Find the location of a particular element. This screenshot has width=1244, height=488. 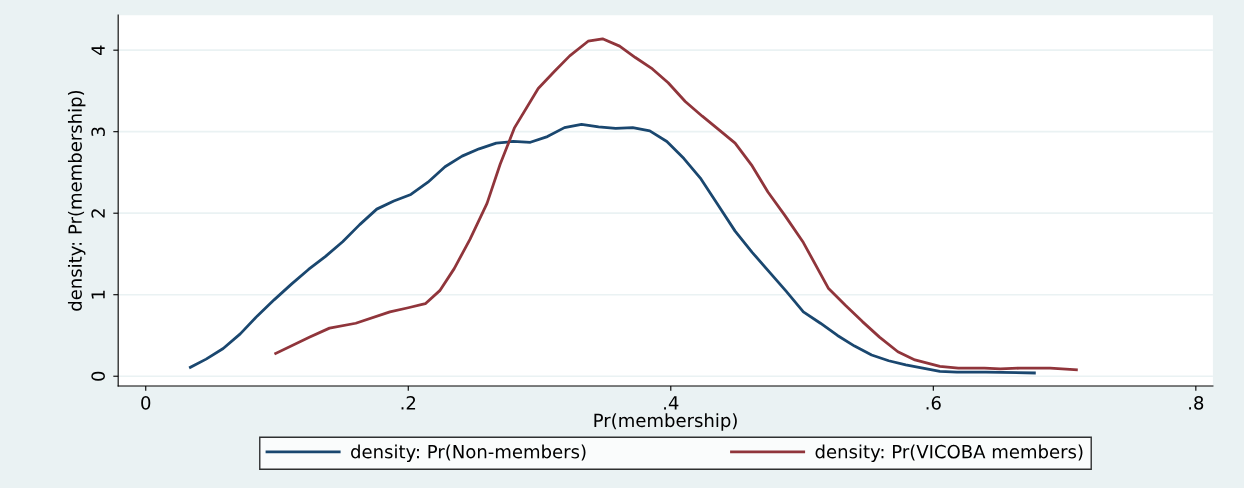

y-axis-title: density: Pr(membership) is located at coordinates (76, 200).